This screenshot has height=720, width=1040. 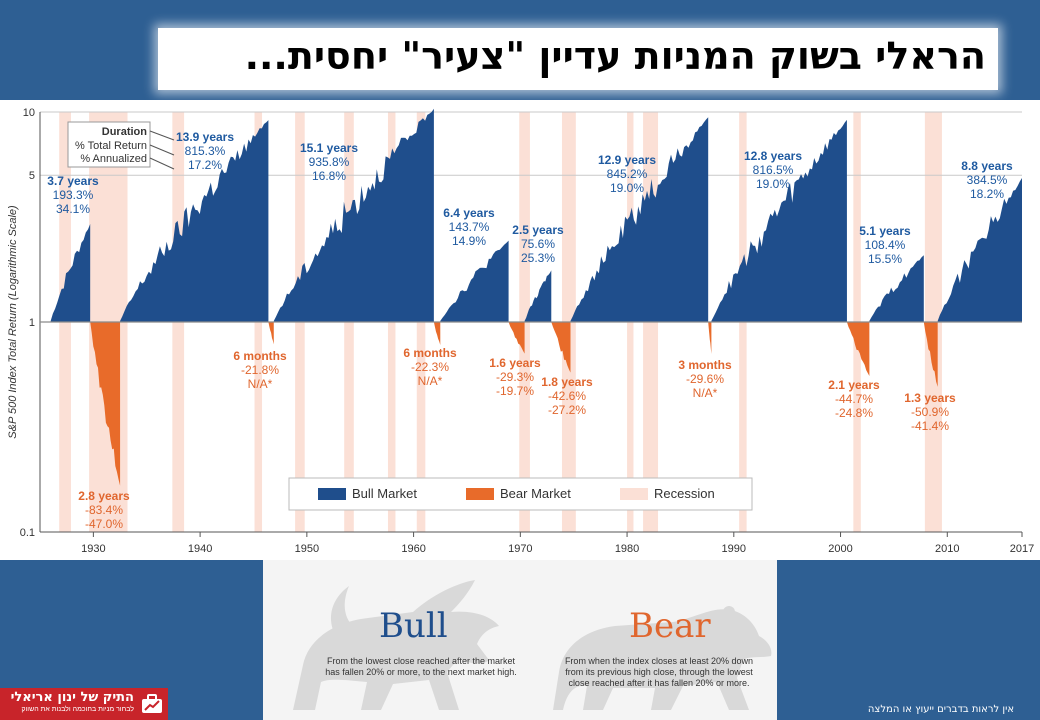 What do you see at coordinates (670, 626) in the screenshot?
I see `bear-definition-title: Bear` at bounding box center [670, 626].